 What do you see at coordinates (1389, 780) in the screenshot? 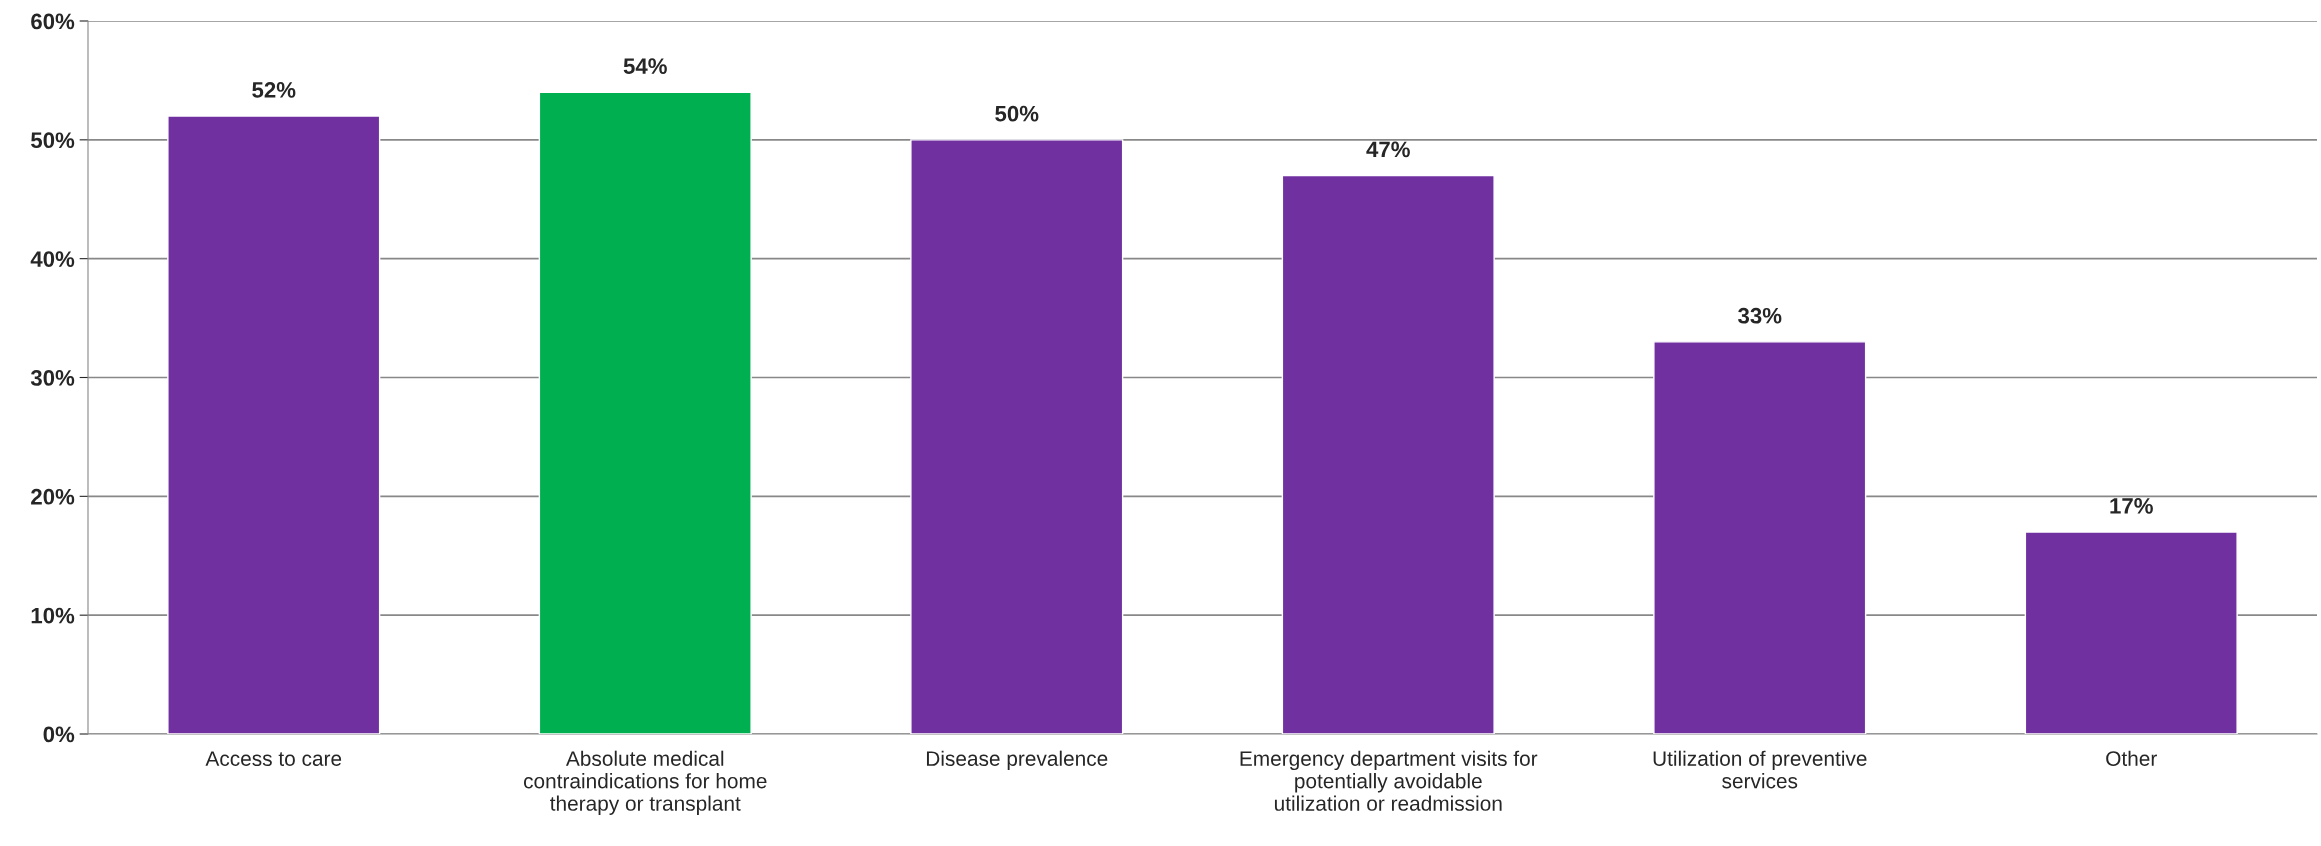
I see `x-tick-label: Emergency department visits for potentially avoidable utilization or readmission` at bounding box center [1389, 780].